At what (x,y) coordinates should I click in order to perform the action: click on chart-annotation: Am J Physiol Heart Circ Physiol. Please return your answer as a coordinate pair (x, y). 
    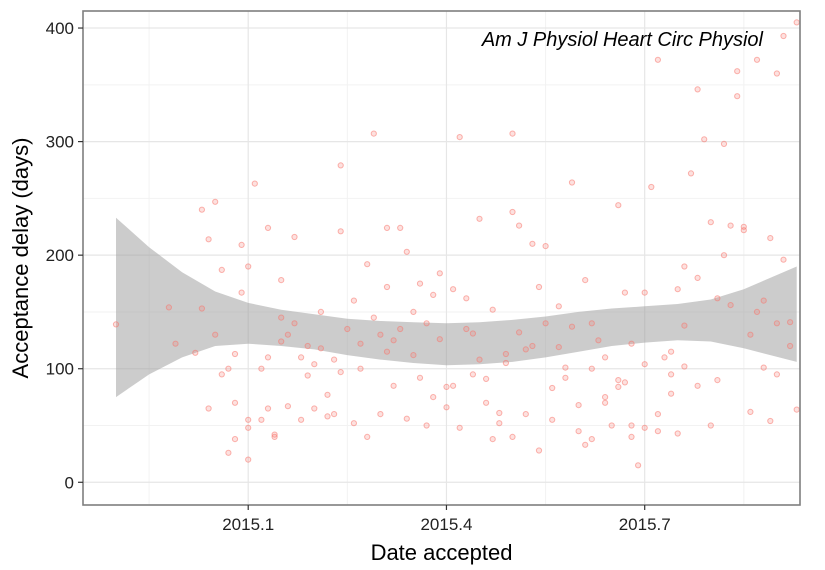
    Looking at the image, I should click on (622, 40).